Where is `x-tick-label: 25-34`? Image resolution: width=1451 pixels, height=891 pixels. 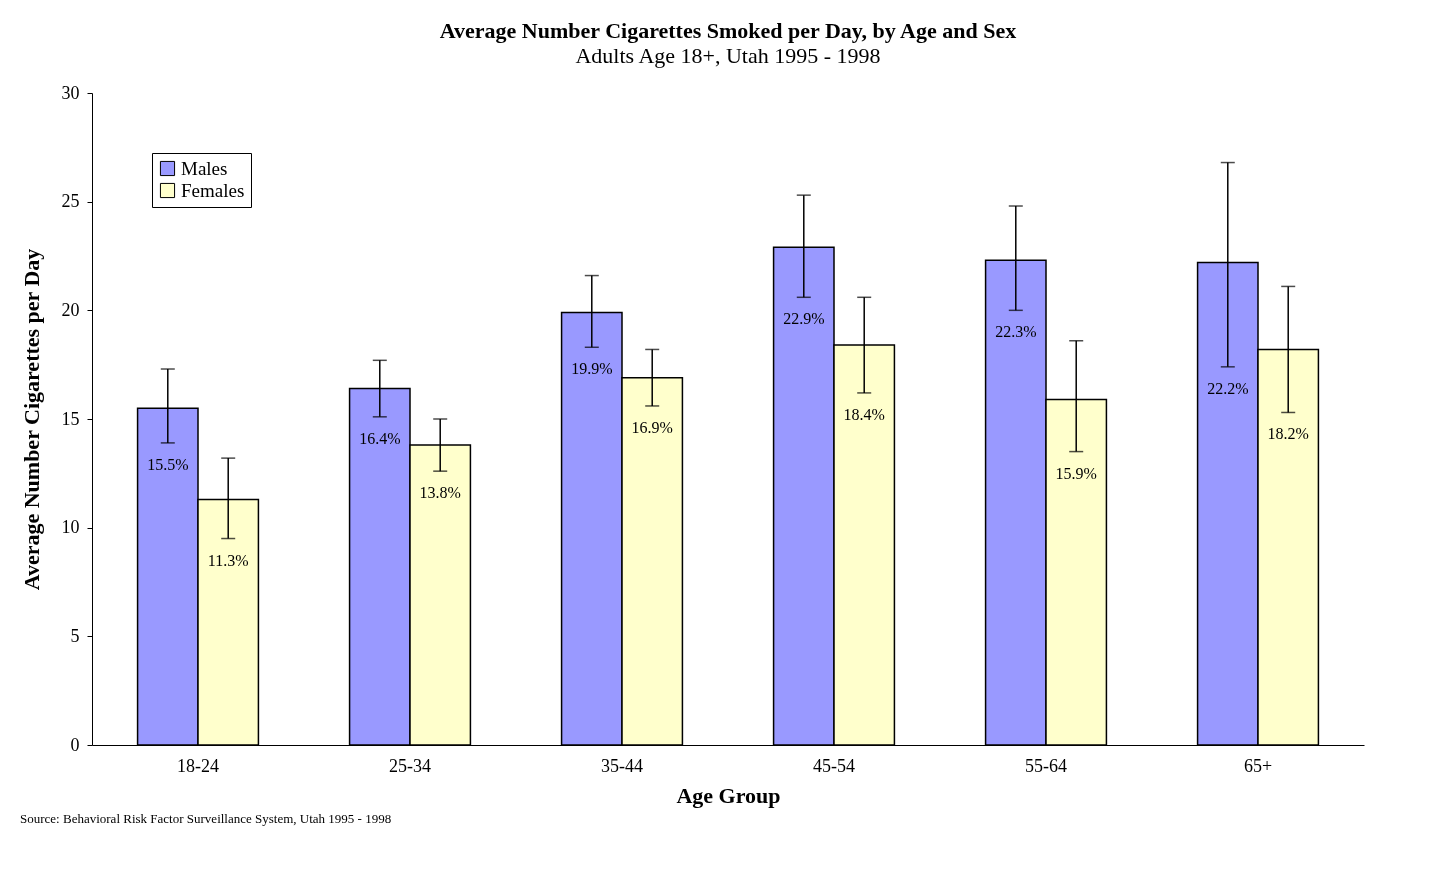
x-tick-label: 25-34 is located at coordinates (410, 765).